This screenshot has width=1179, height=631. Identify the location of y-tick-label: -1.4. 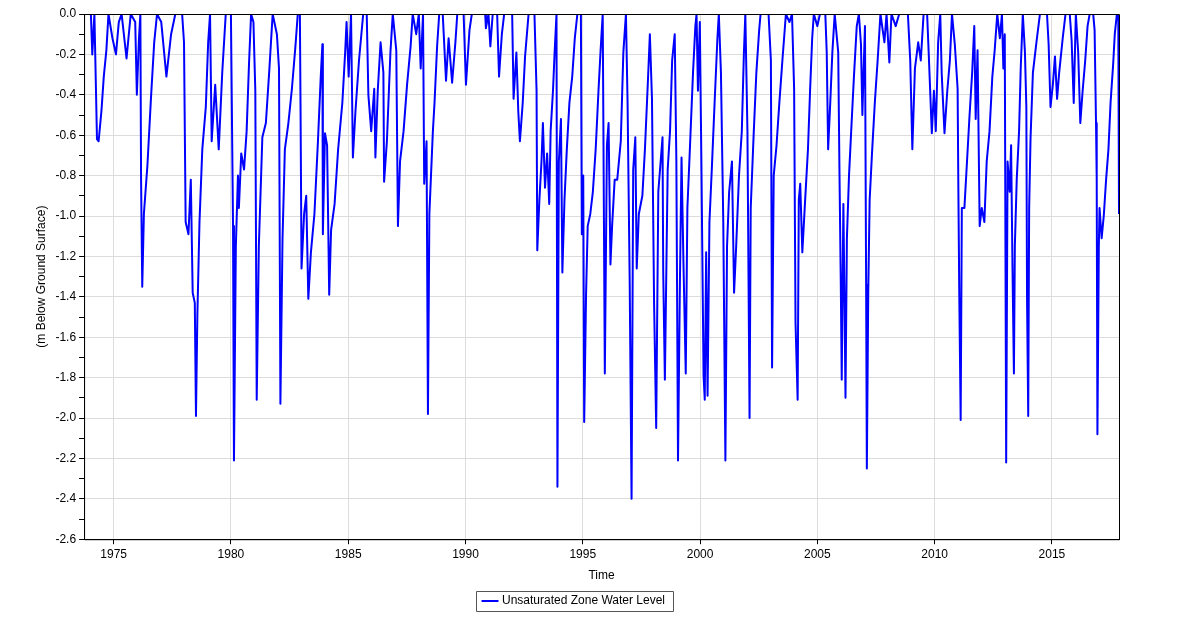
(66, 296).